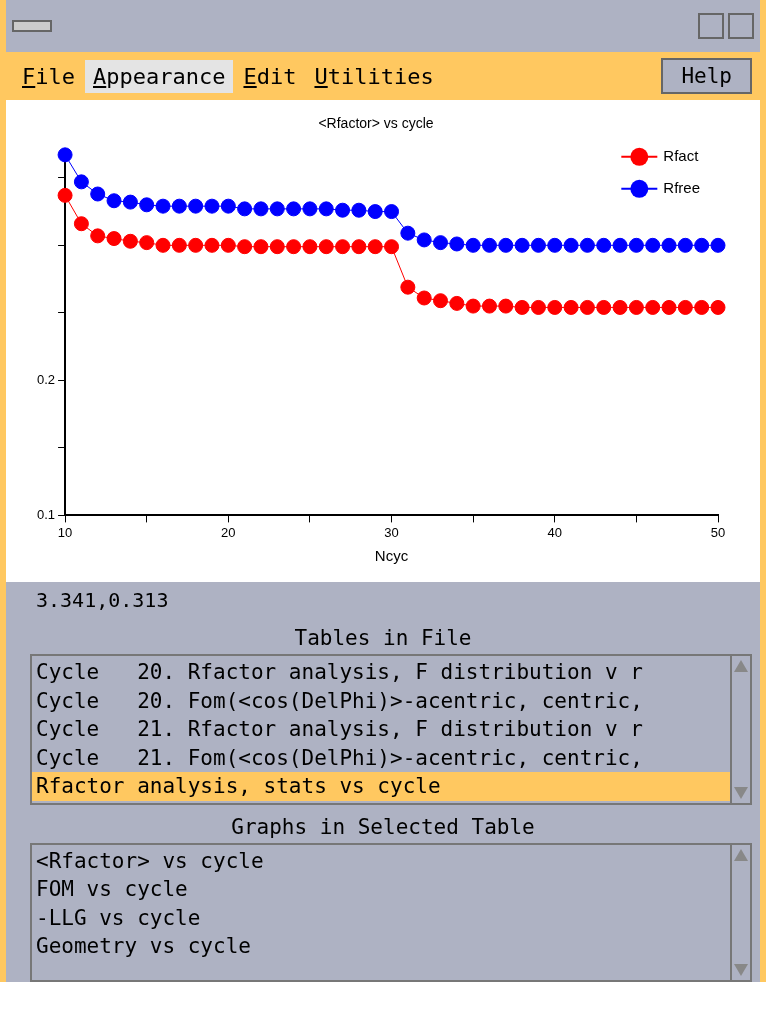 The width and height of the screenshot is (766, 1009). I want to click on x-tick-label: 10, so click(65, 532).